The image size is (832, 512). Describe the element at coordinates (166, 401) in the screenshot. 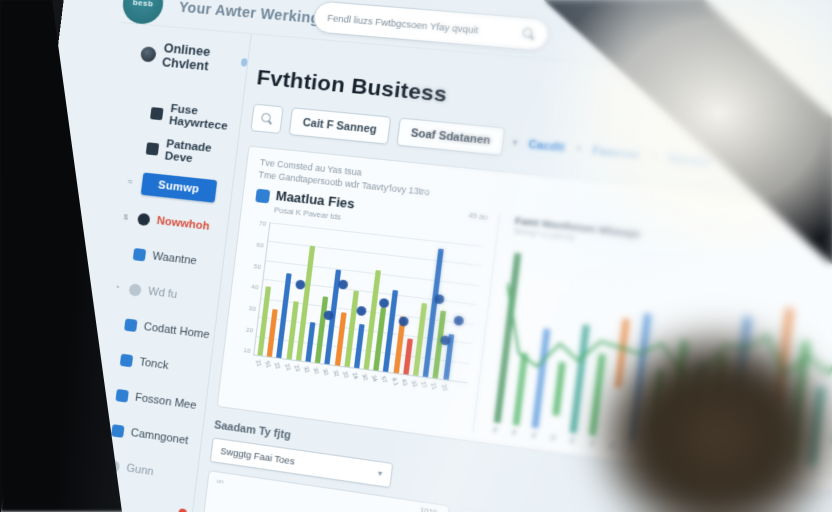

I see `sidebar-item-label: Fosson Mee` at that location.